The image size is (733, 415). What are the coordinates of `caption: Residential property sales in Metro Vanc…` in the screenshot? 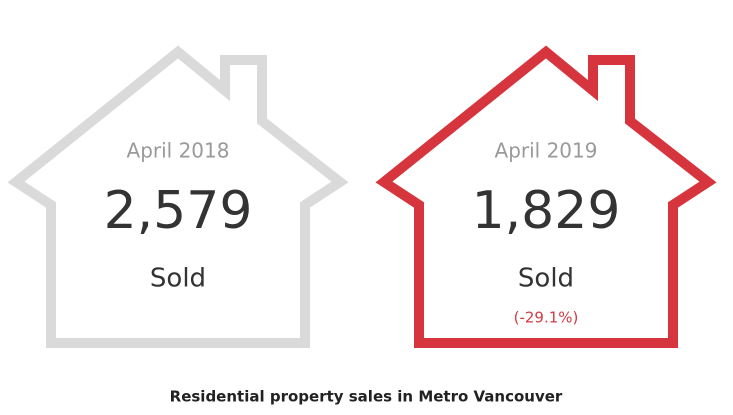 It's located at (366, 397).